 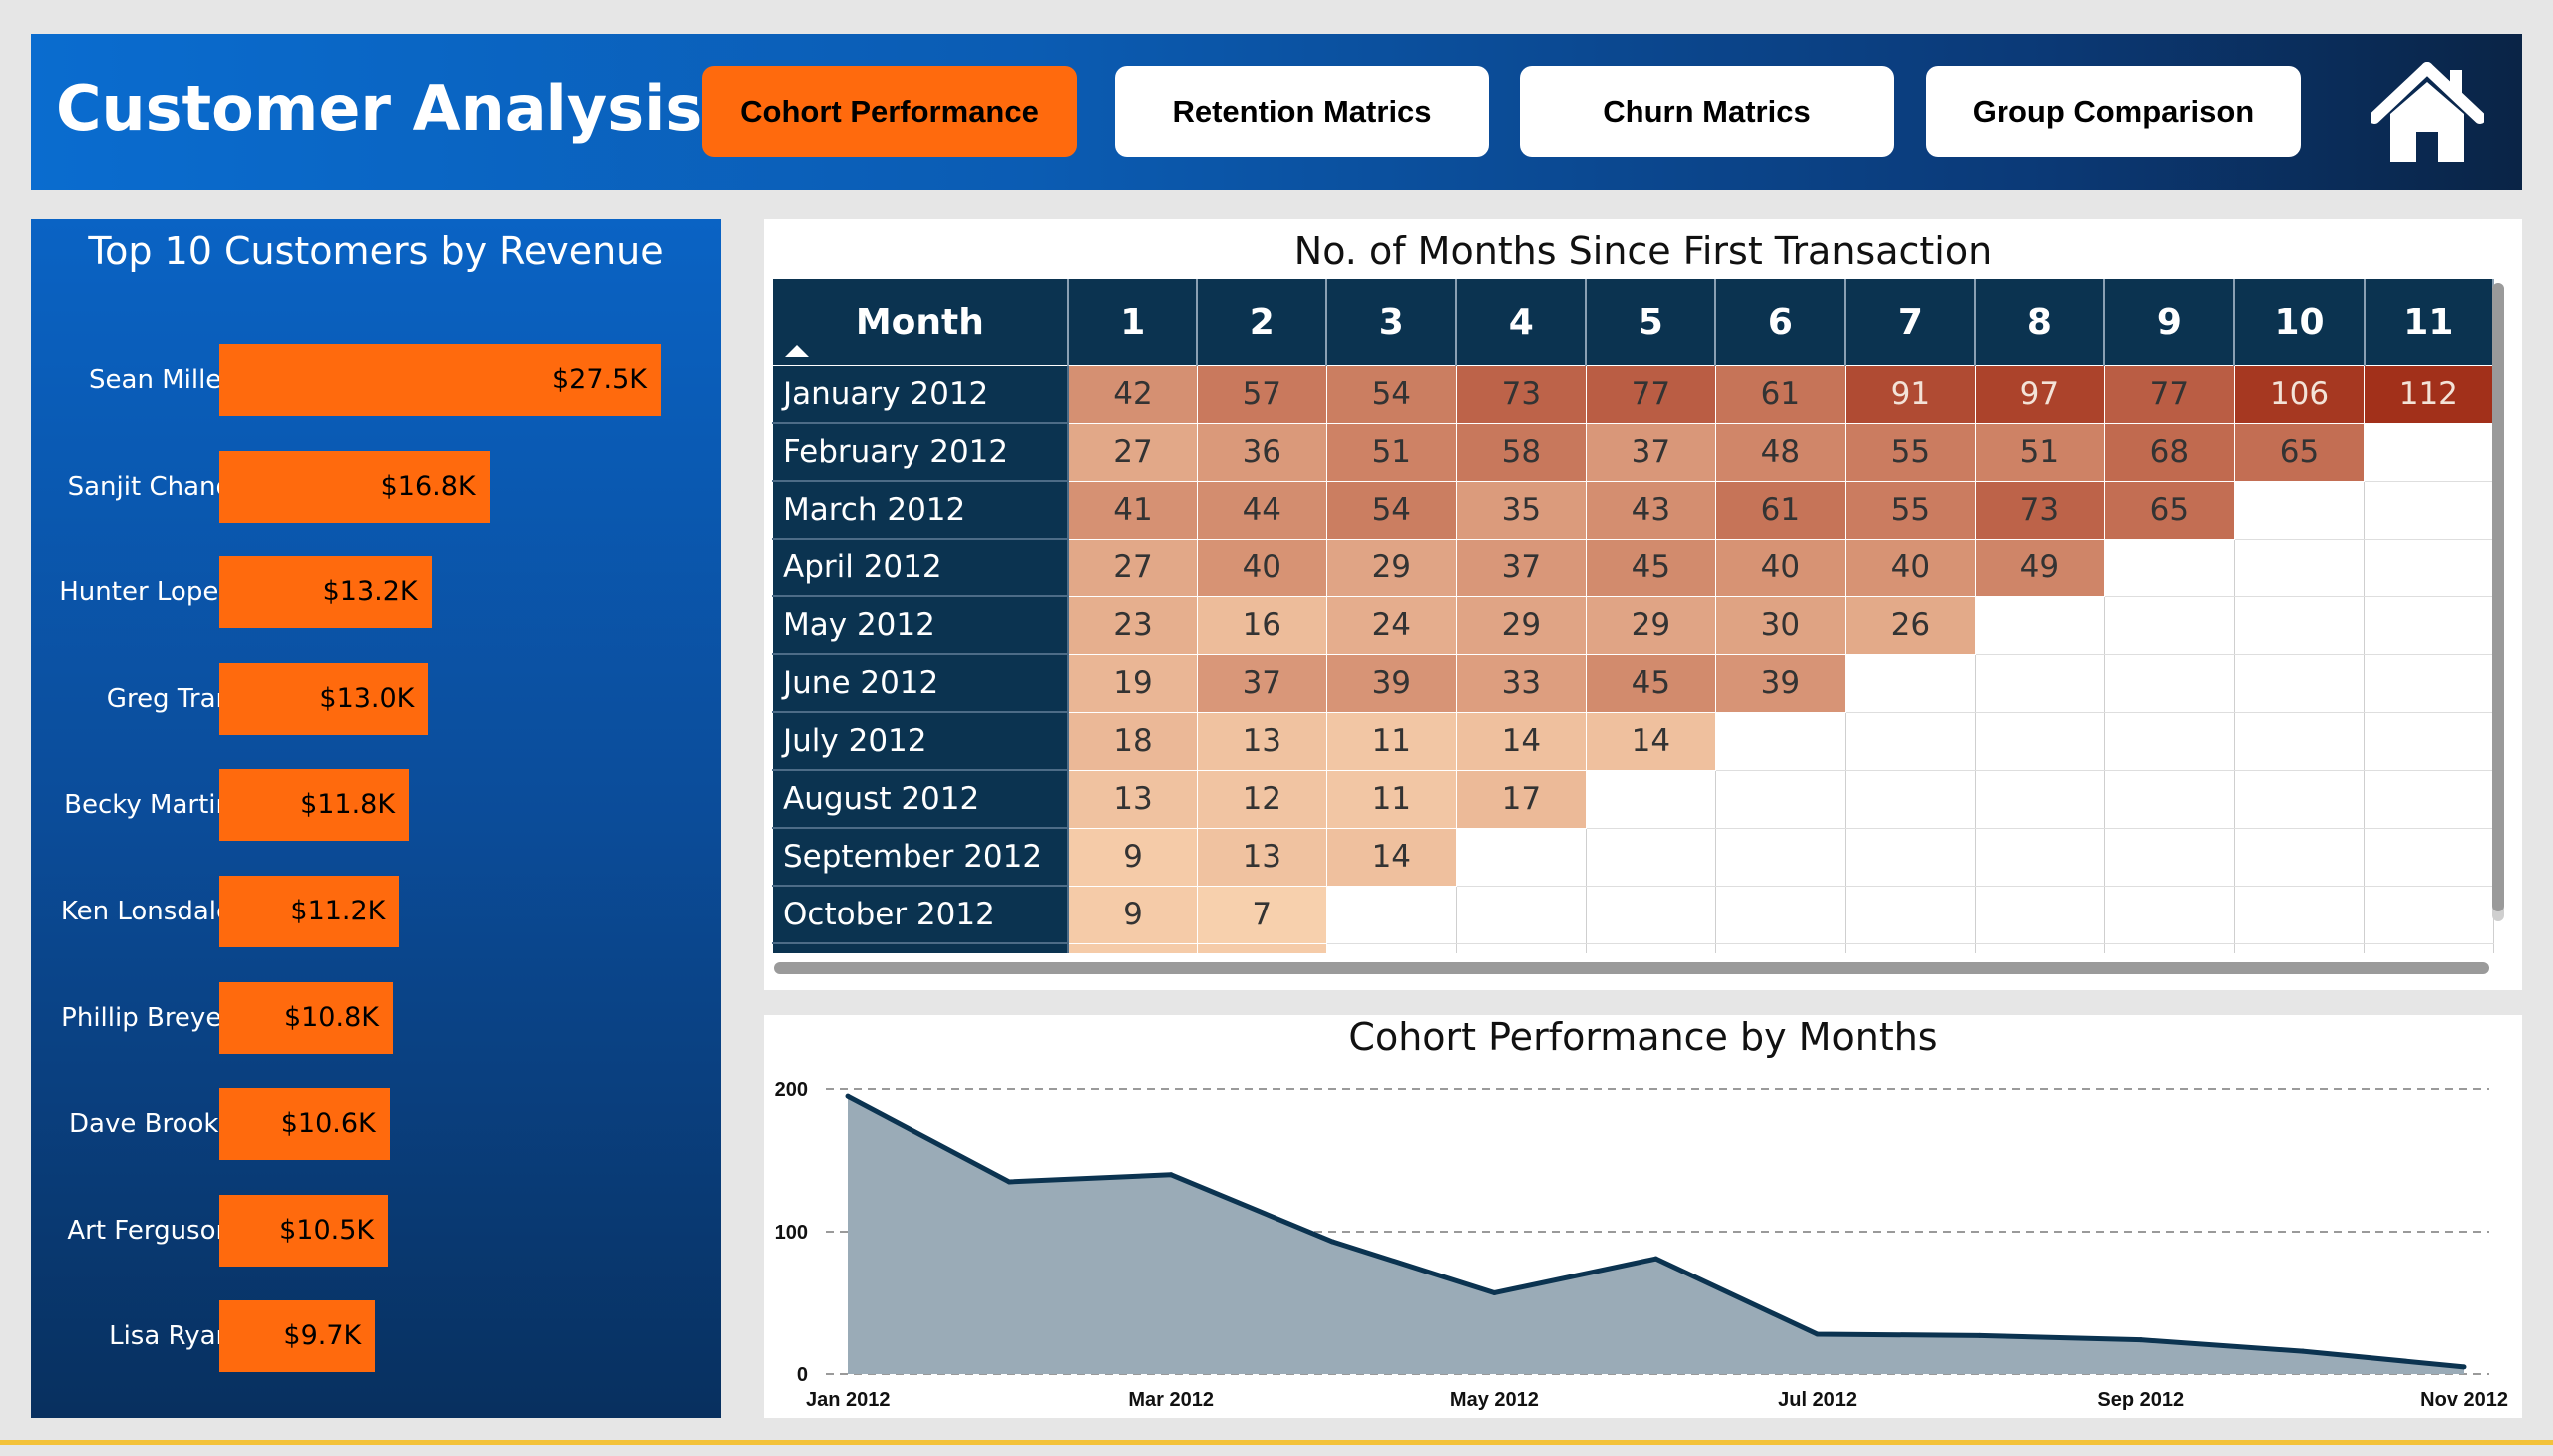 What do you see at coordinates (1262, 452) in the screenshot?
I see `cohort-cell: 36` at bounding box center [1262, 452].